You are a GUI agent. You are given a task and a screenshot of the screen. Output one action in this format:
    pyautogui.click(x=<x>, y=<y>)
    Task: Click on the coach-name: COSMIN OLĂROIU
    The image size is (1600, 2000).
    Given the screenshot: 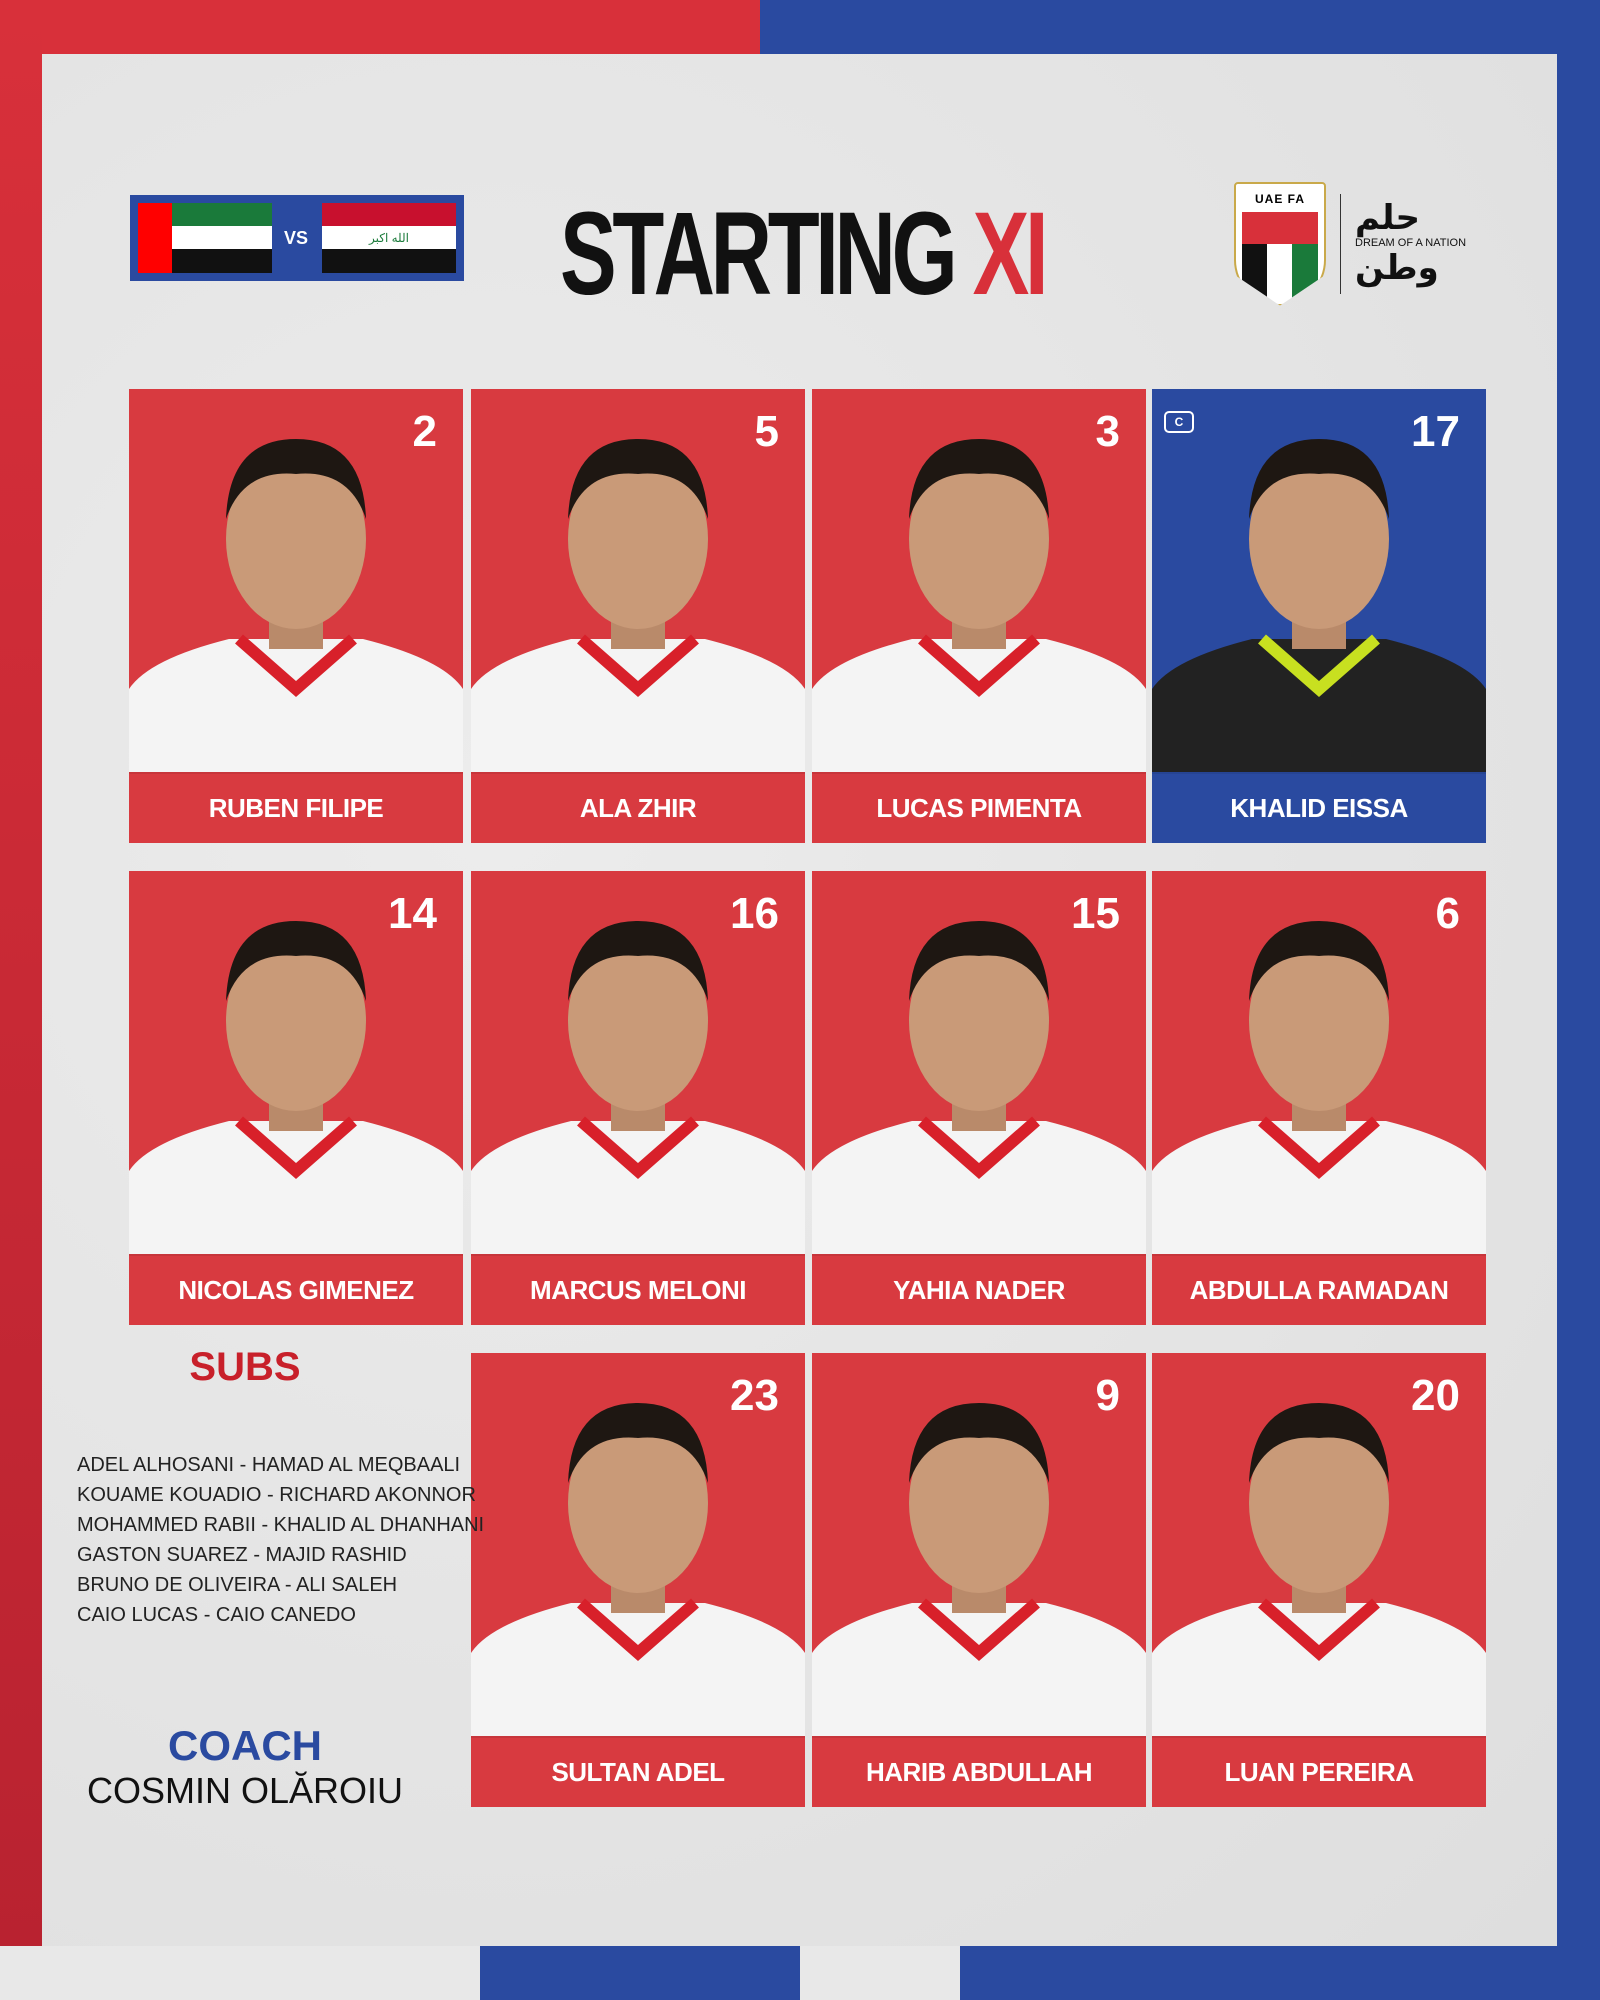 What is the action you would take?
    pyautogui.click(x=245, y=1790)
    